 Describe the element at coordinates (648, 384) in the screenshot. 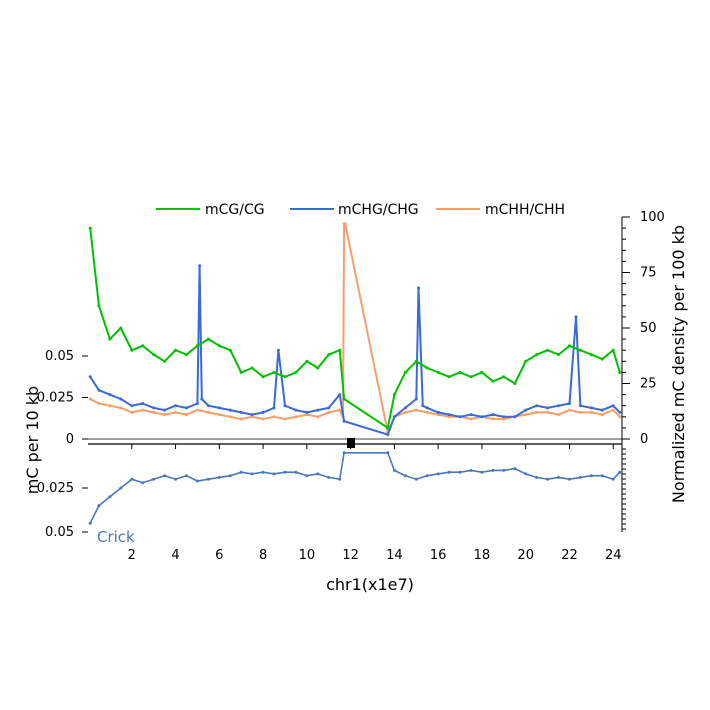

I see `right-tick-label: 25` at that location.